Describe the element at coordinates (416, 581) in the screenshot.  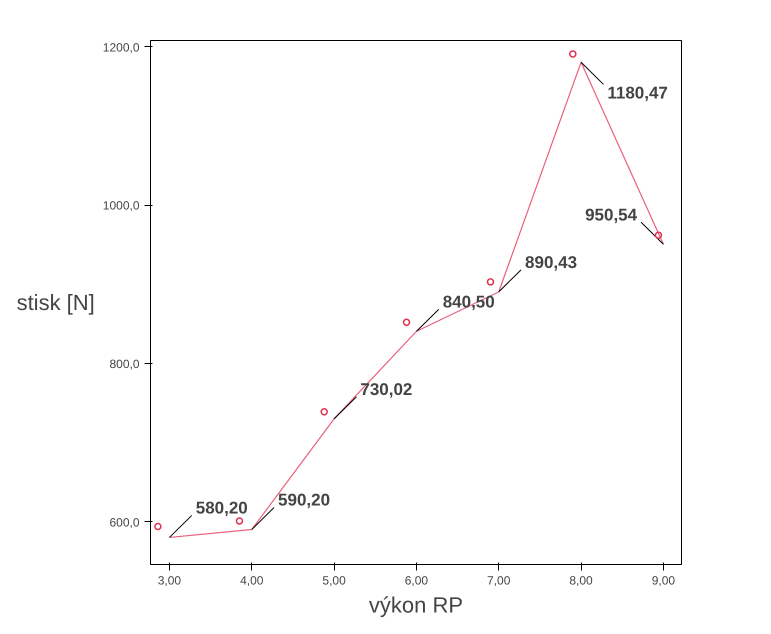
I see `x-tick-label: 6,00` at that location.